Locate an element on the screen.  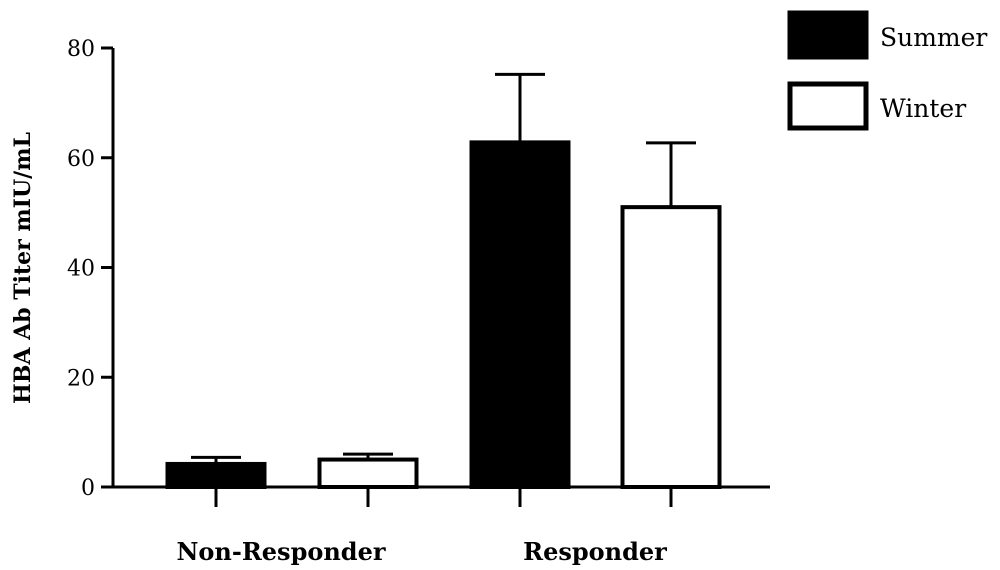
x-category-label: Responder is located at coordinates (595, 551).